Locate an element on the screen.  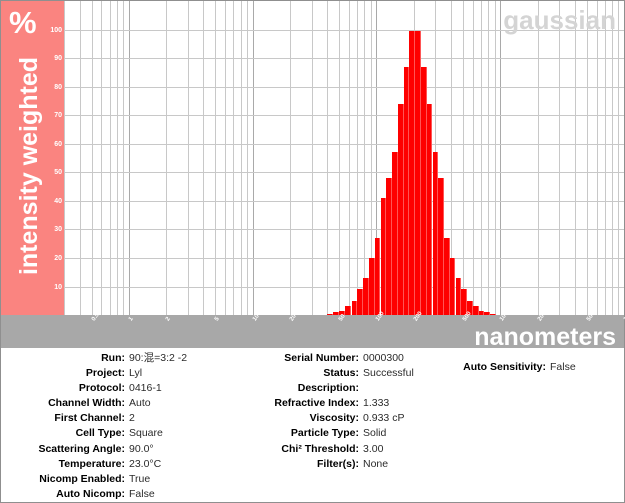
y-tick-label: 90 is located at coordinates (58, 59).